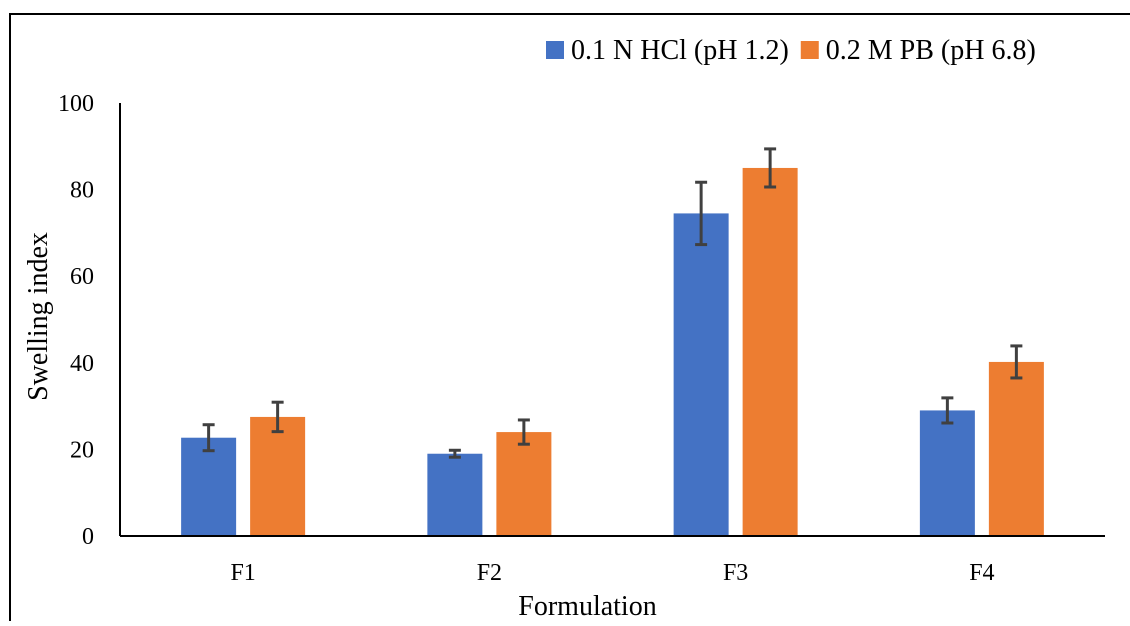 The height and width of the screenshot is (626, 1130). I want to click on legend: 0.1 N HCl (pH 1.2) 0.2 M PB (pH 6.8), so click(791, 50).